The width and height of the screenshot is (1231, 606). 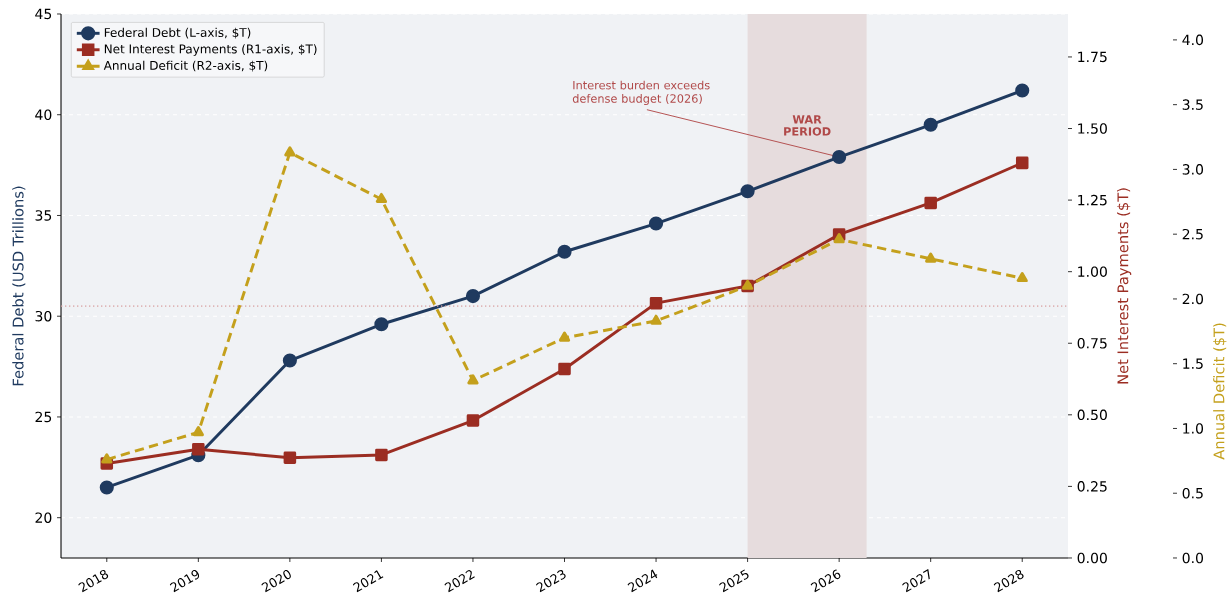 I want to click on y3-tick-label: 3.5, so click(x=1192, y=104).